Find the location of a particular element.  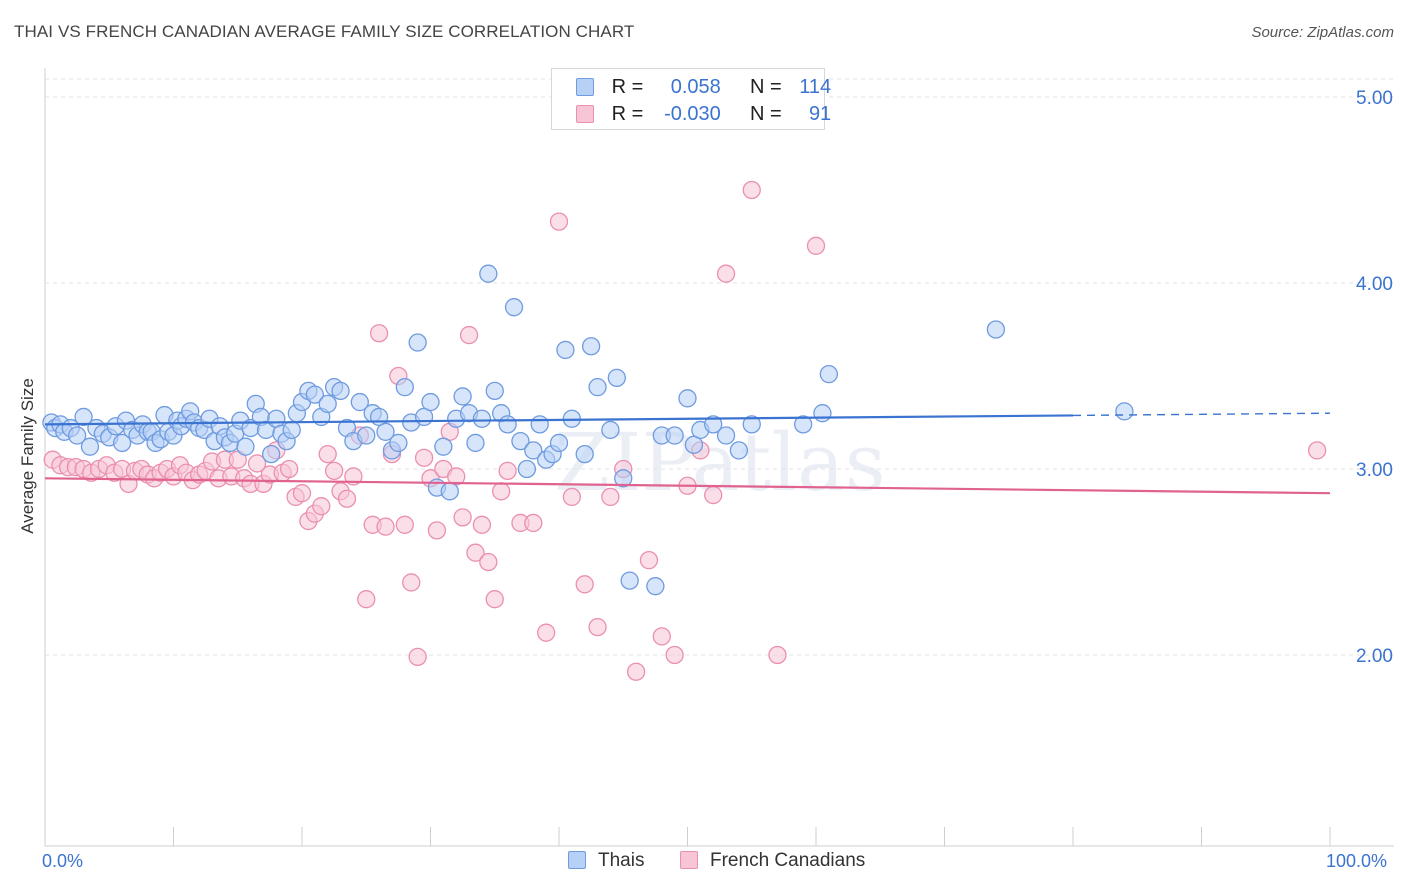

x-tick-label-max: 100.0% is located at coordinates (1357, 861).